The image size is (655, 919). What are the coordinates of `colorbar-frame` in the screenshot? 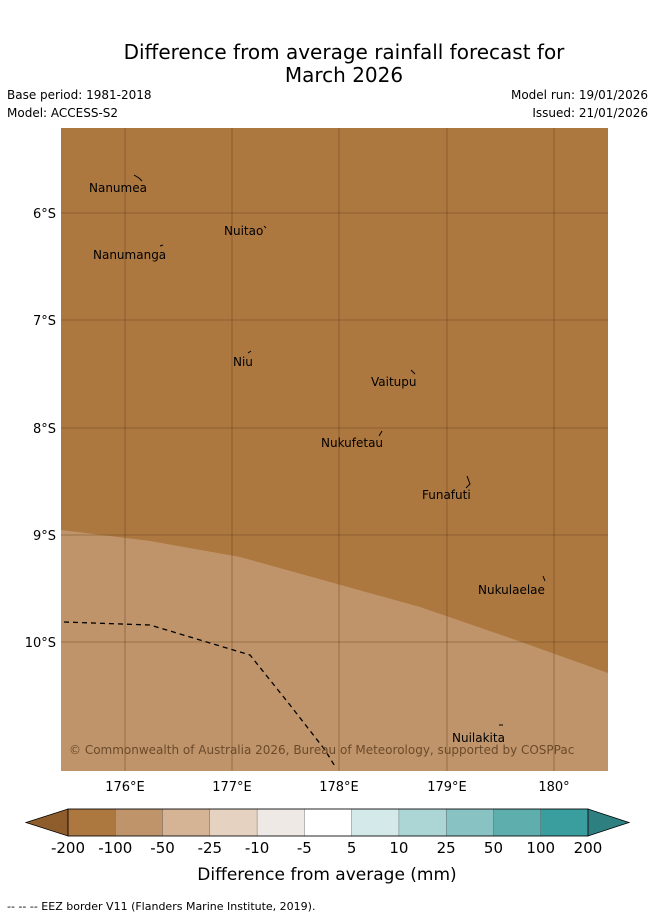 It's located at (328, 822).